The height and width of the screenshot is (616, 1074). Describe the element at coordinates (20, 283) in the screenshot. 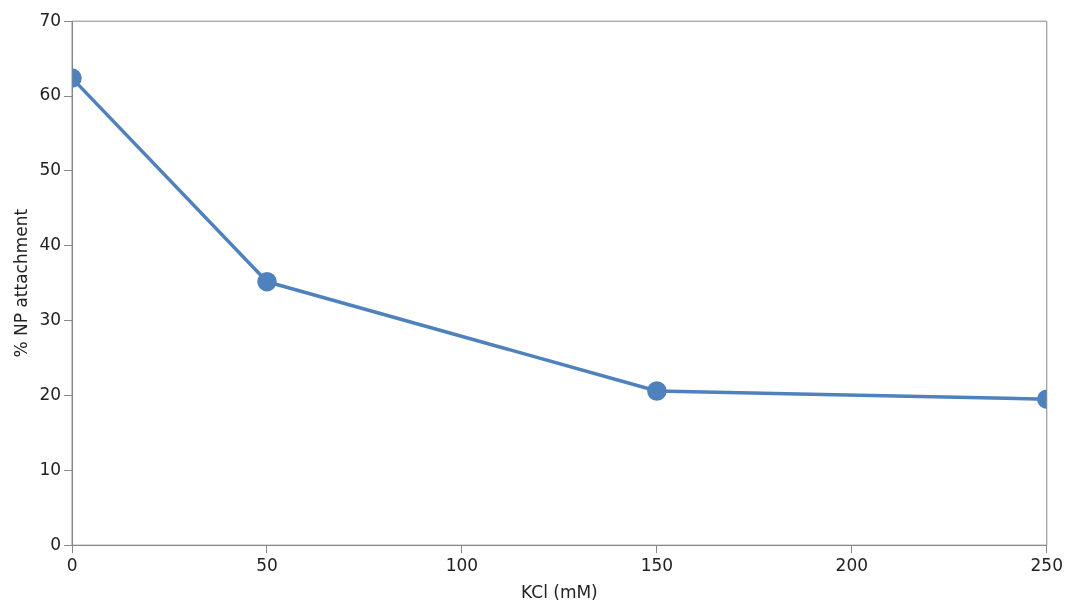

I see `y-axis-title: % NP attachment` at that location.